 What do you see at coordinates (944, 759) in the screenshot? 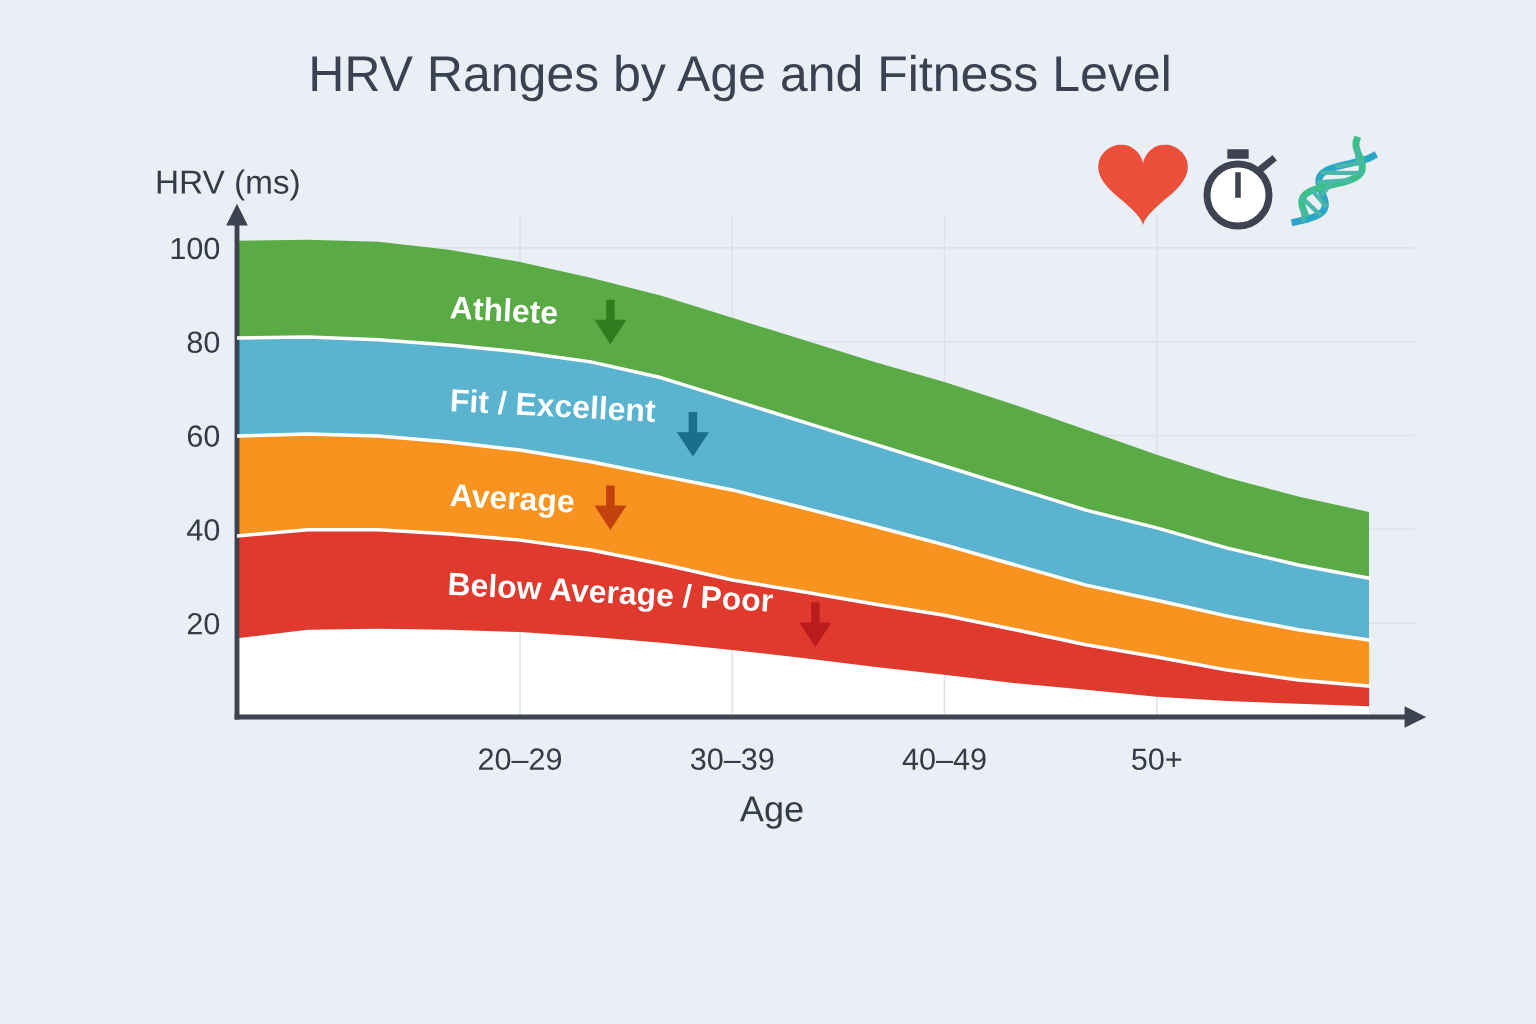
I see `x-tick-label: 40–49` at bounding box center [944, 759].